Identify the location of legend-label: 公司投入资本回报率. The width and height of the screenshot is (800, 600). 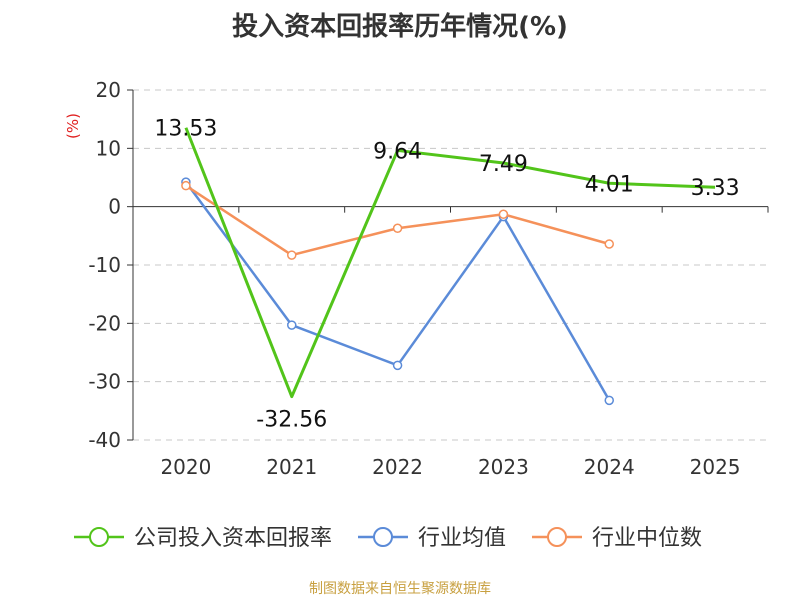
(233, 538).